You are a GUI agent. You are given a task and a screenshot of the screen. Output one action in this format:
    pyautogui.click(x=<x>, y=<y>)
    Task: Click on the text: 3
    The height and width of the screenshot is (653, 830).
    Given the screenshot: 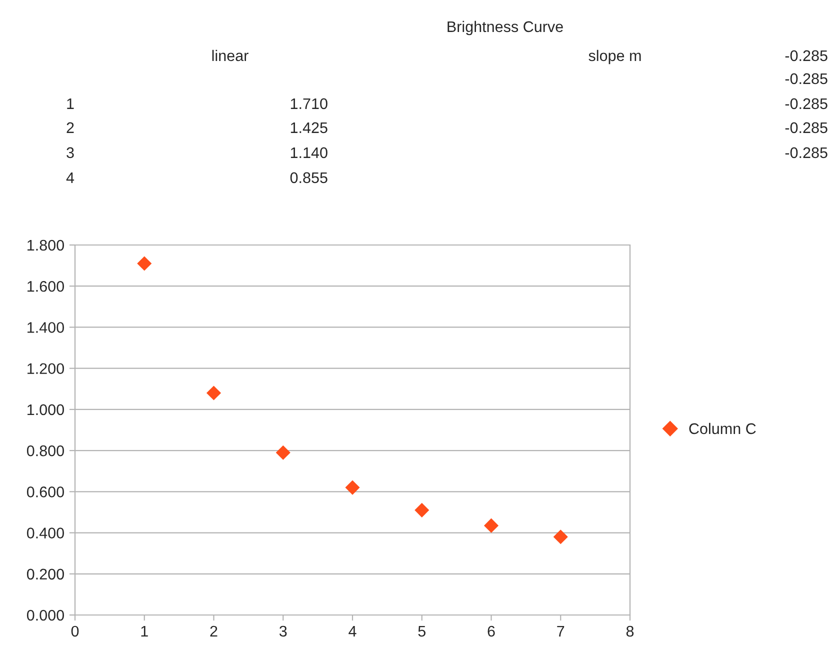 What is the action you would take?
    pyautogui.click(x=70, y=152)
    